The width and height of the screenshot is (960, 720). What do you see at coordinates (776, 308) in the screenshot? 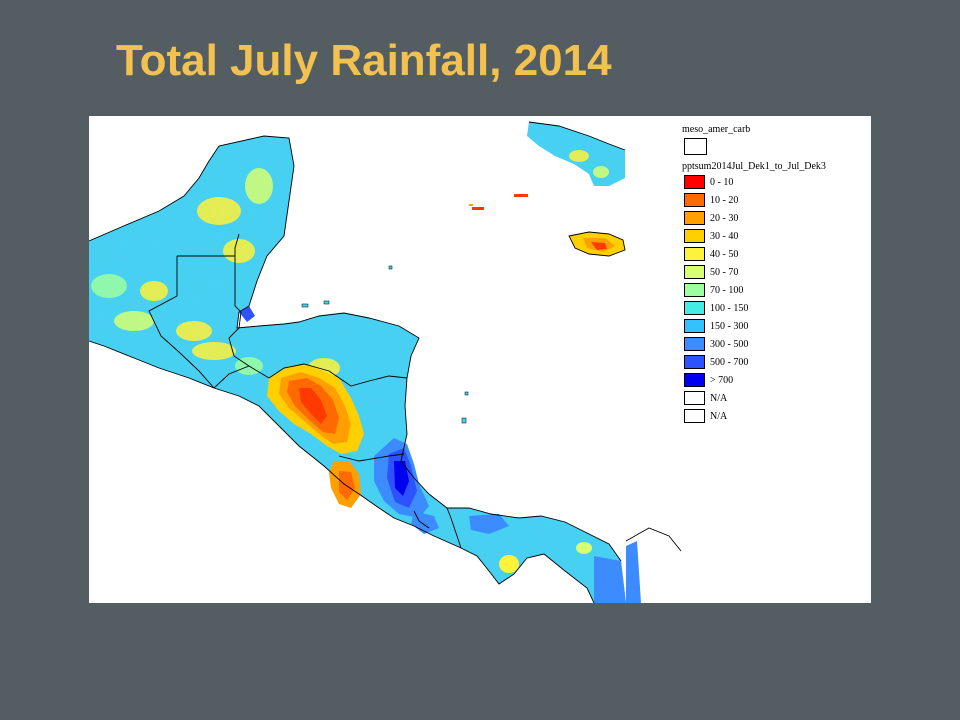
I see `legend-row: 100 - 150` at bounding box center [776, 308].